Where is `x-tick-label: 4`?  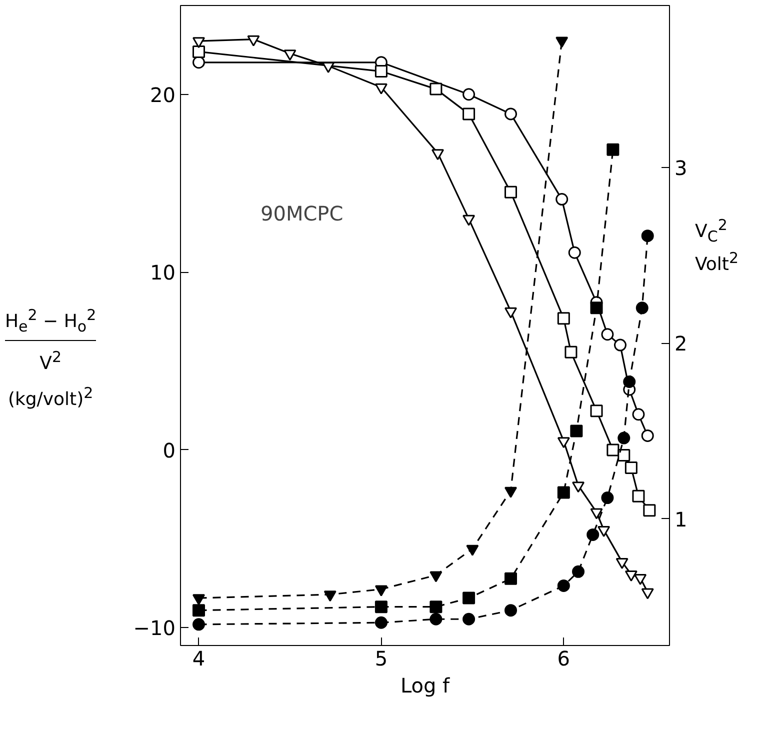
x-tick-label: 4 is located at coordinates (199, 658).